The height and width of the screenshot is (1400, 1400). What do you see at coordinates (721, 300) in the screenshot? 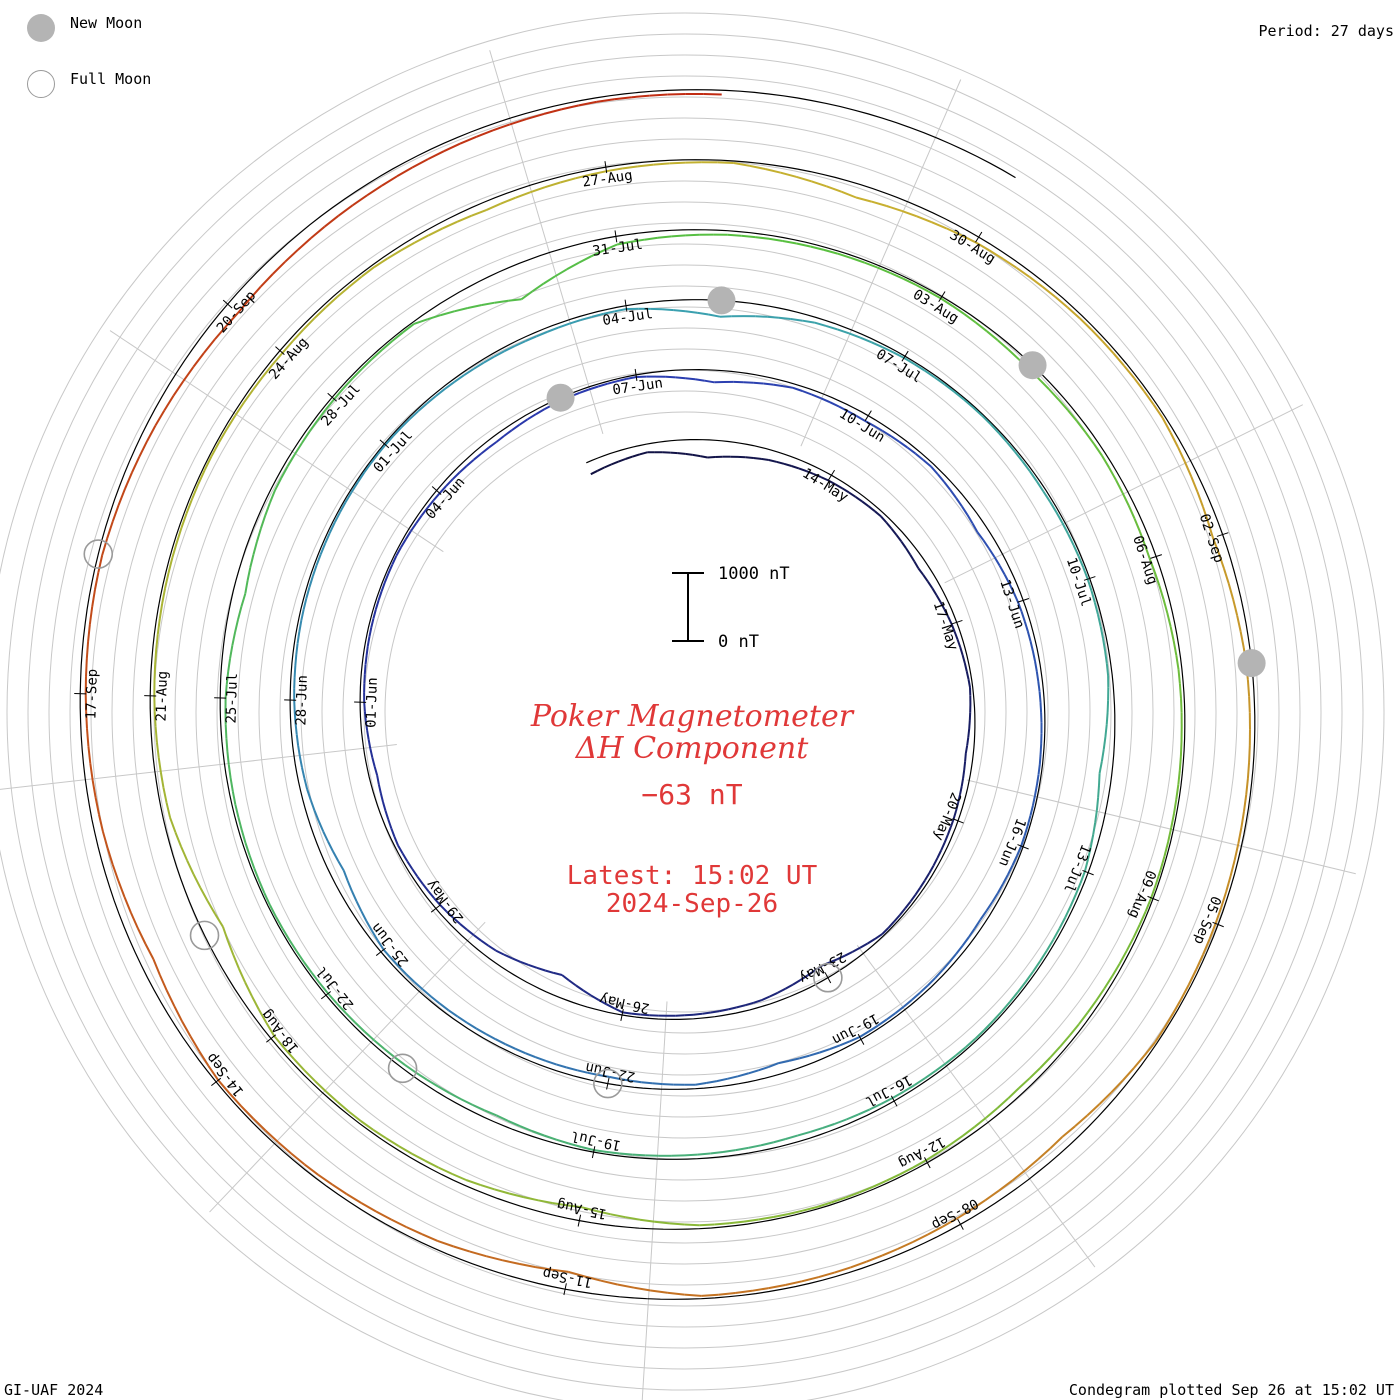
I see `new-moon-marker` at bounding box center [721, 300].